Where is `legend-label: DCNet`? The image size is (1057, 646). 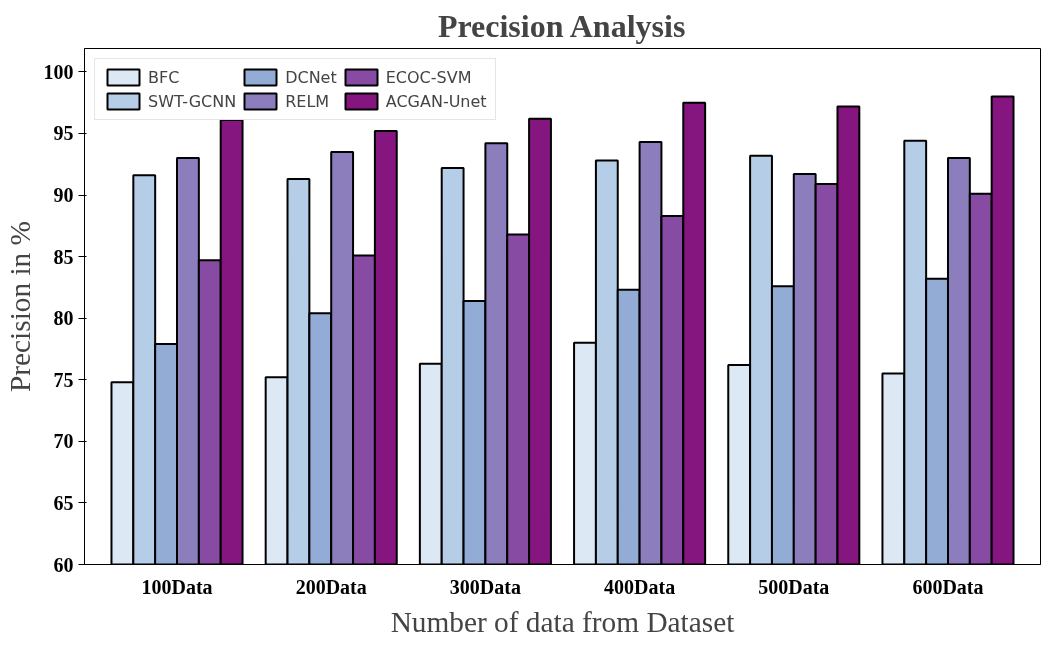 legend-label: DCNet is located at coordinates (311, 77).